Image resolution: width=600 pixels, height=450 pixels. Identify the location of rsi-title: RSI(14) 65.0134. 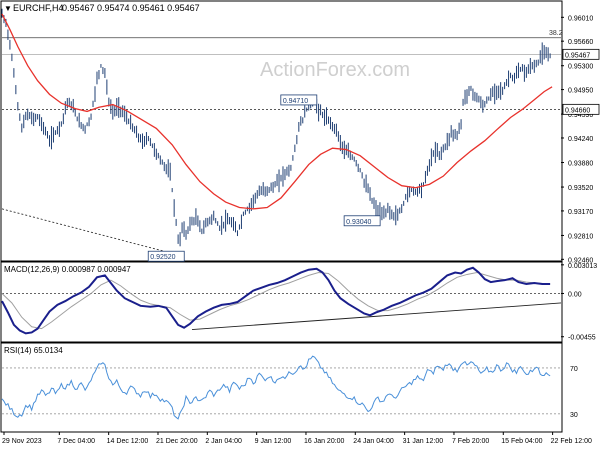
(33, 350).